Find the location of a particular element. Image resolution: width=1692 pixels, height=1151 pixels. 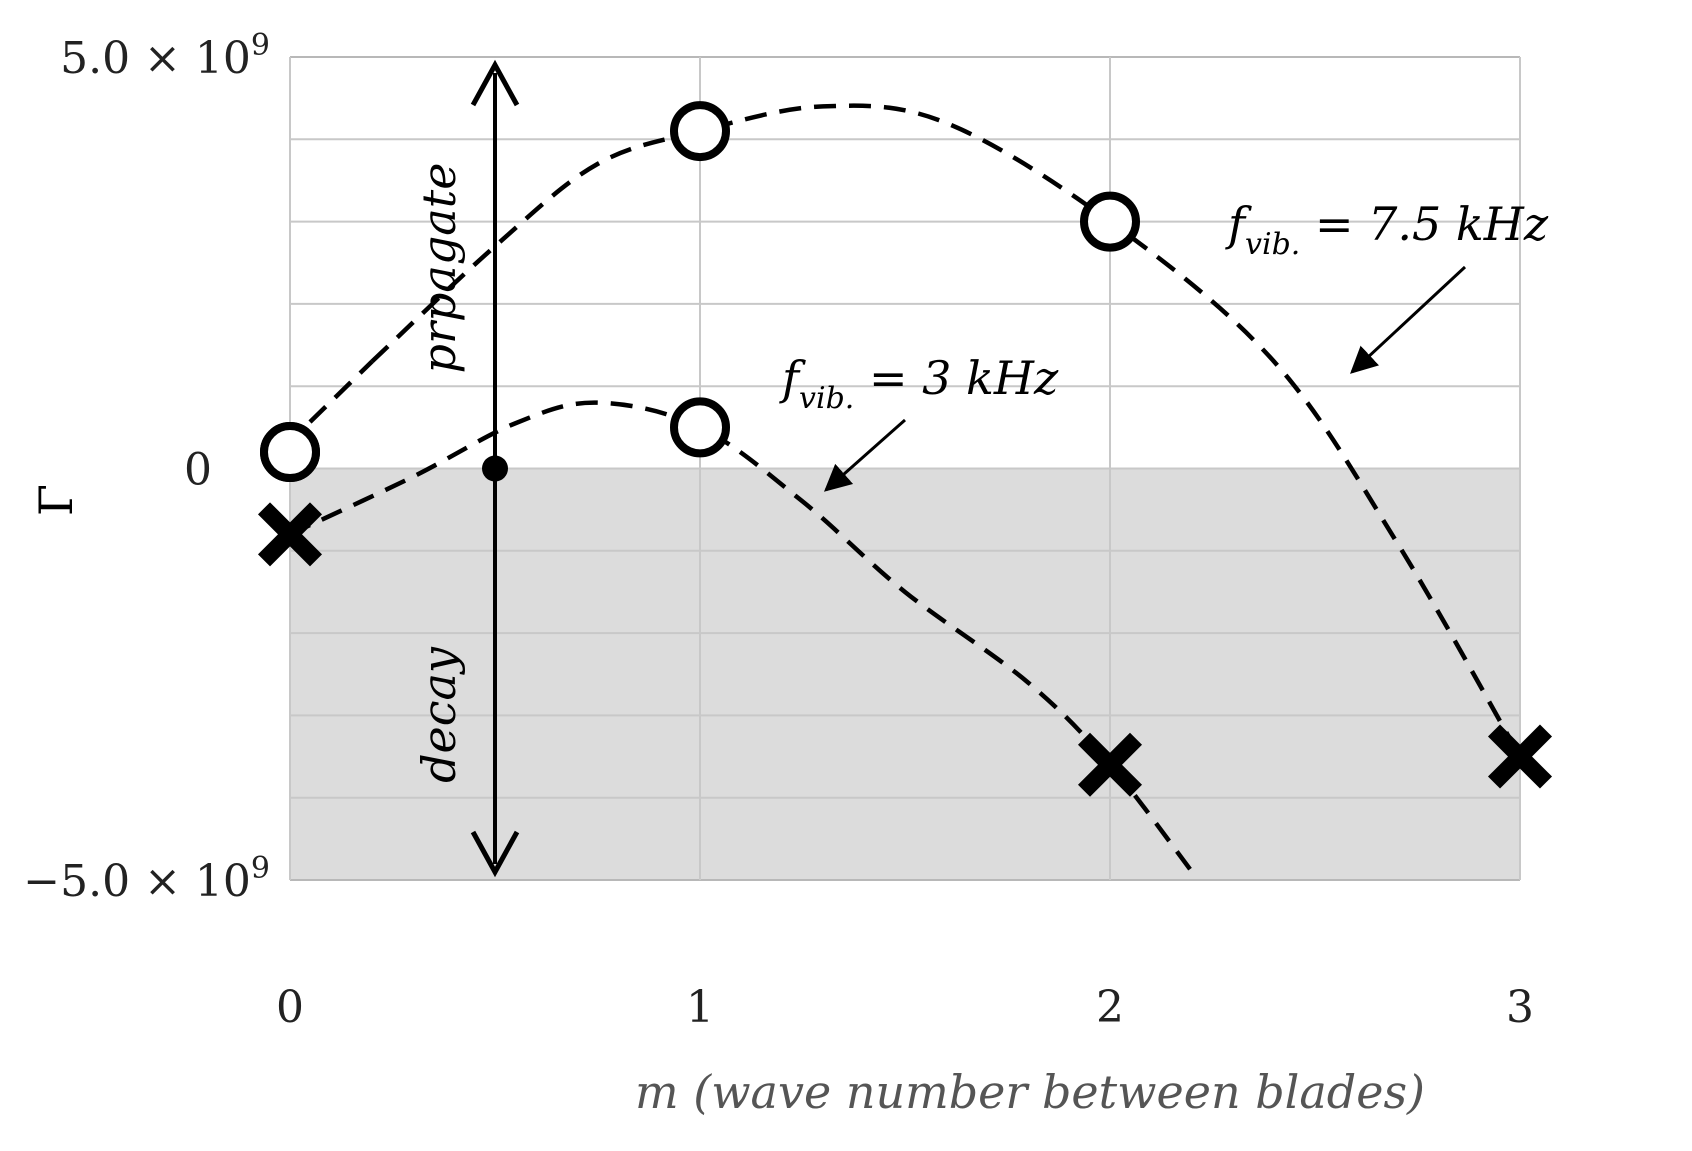

y-tick-label: −5.0 × 109 is located at coordinates (146, 879).